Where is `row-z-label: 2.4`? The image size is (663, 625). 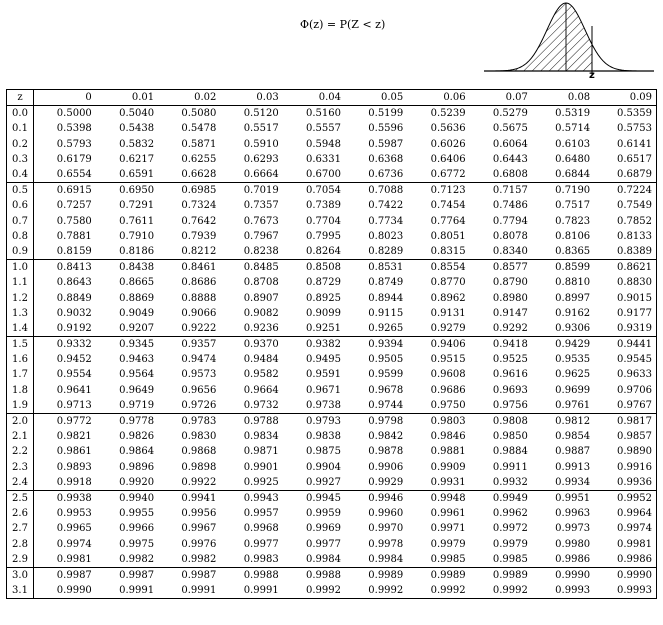 row-z-label: 2.4 is located at coordinates (20, 482).